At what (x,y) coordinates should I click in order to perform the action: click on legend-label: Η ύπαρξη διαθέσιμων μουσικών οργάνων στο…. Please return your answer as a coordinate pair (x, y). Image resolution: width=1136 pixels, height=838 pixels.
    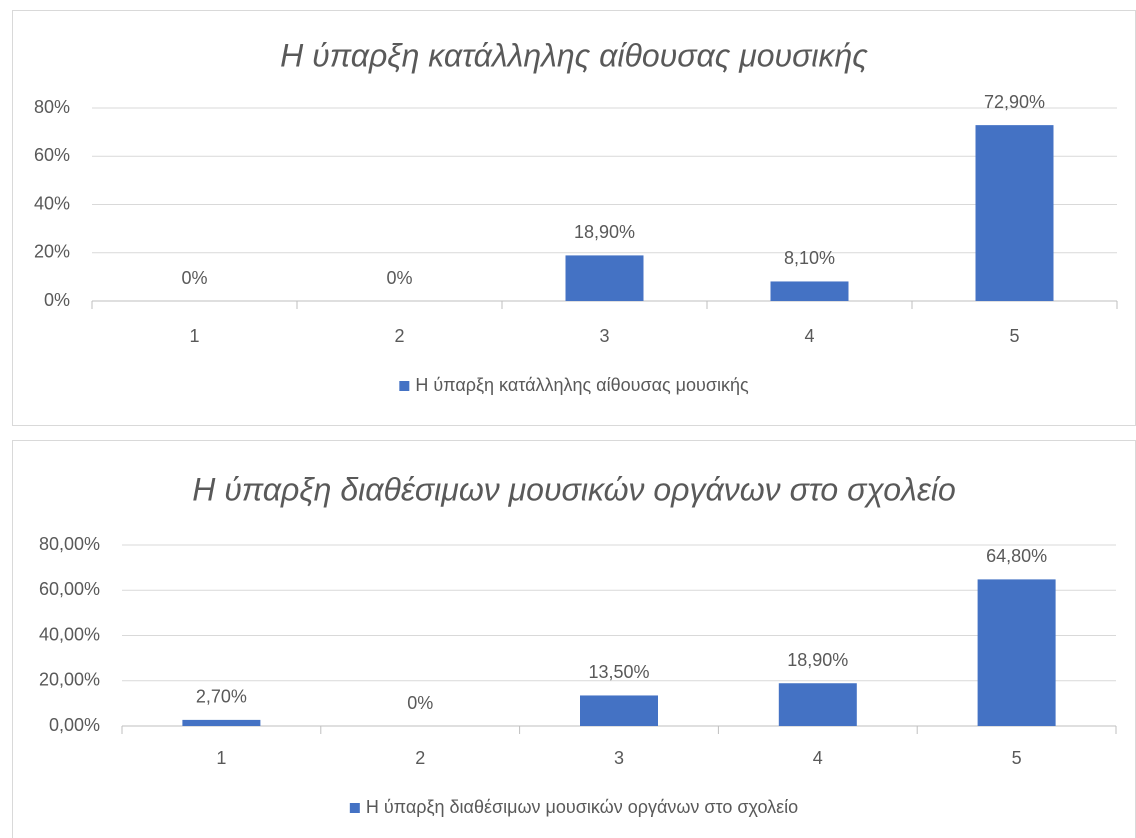
    Looking at the image, I should click on (582, 807).